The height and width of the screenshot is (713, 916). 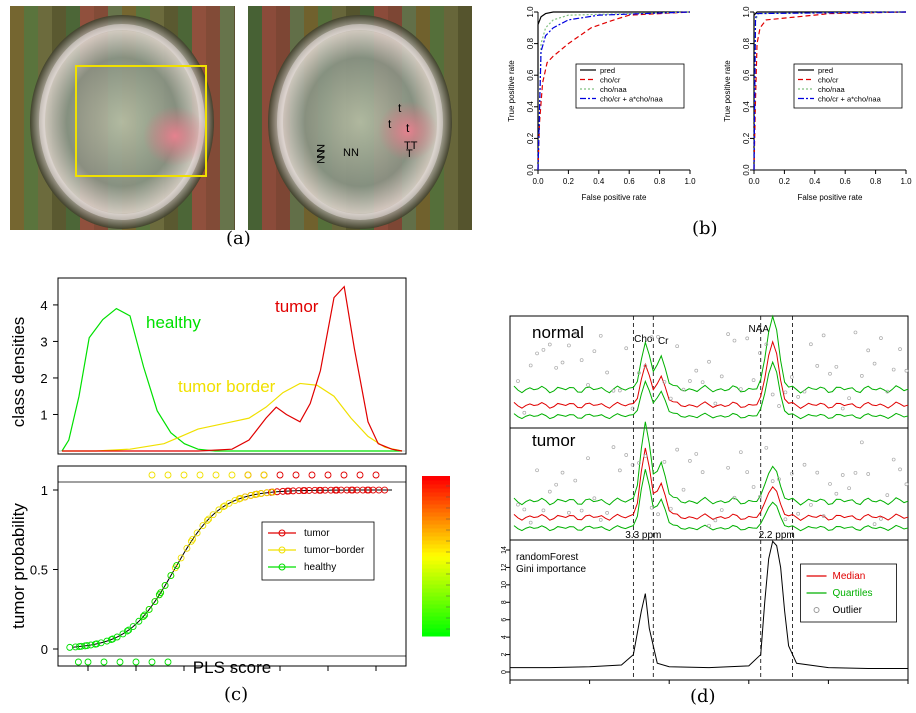 I want to click on quartile-lower-line, so click(x=711, y=500).